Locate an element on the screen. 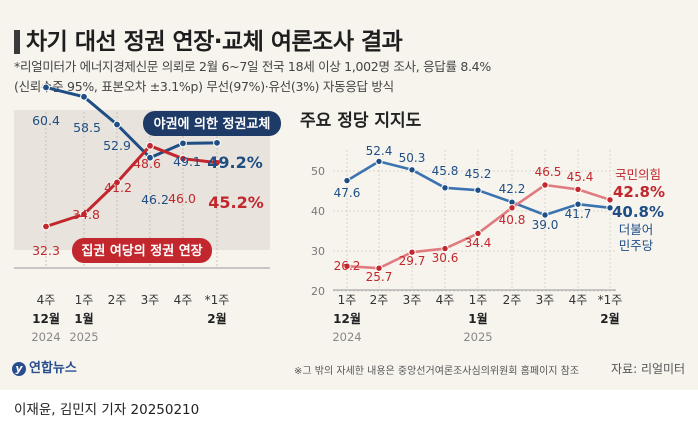 Image resolution: width=698 pixels, height=422 pixels. right-data-label: 45.2 is located at coordinates (478, 174).